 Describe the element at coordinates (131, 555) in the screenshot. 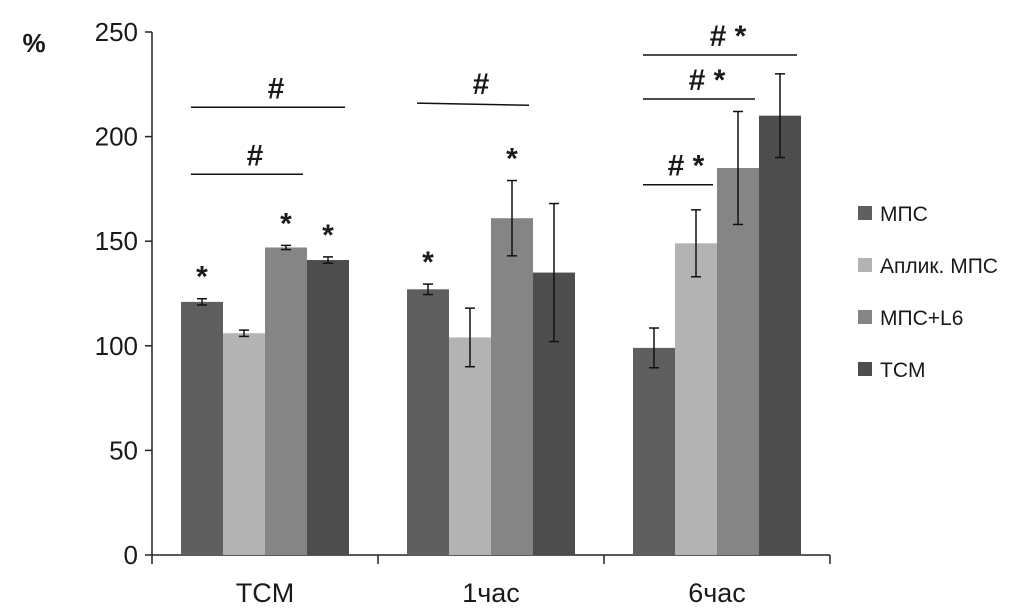

I see `y-tick-label: 0` at that location.